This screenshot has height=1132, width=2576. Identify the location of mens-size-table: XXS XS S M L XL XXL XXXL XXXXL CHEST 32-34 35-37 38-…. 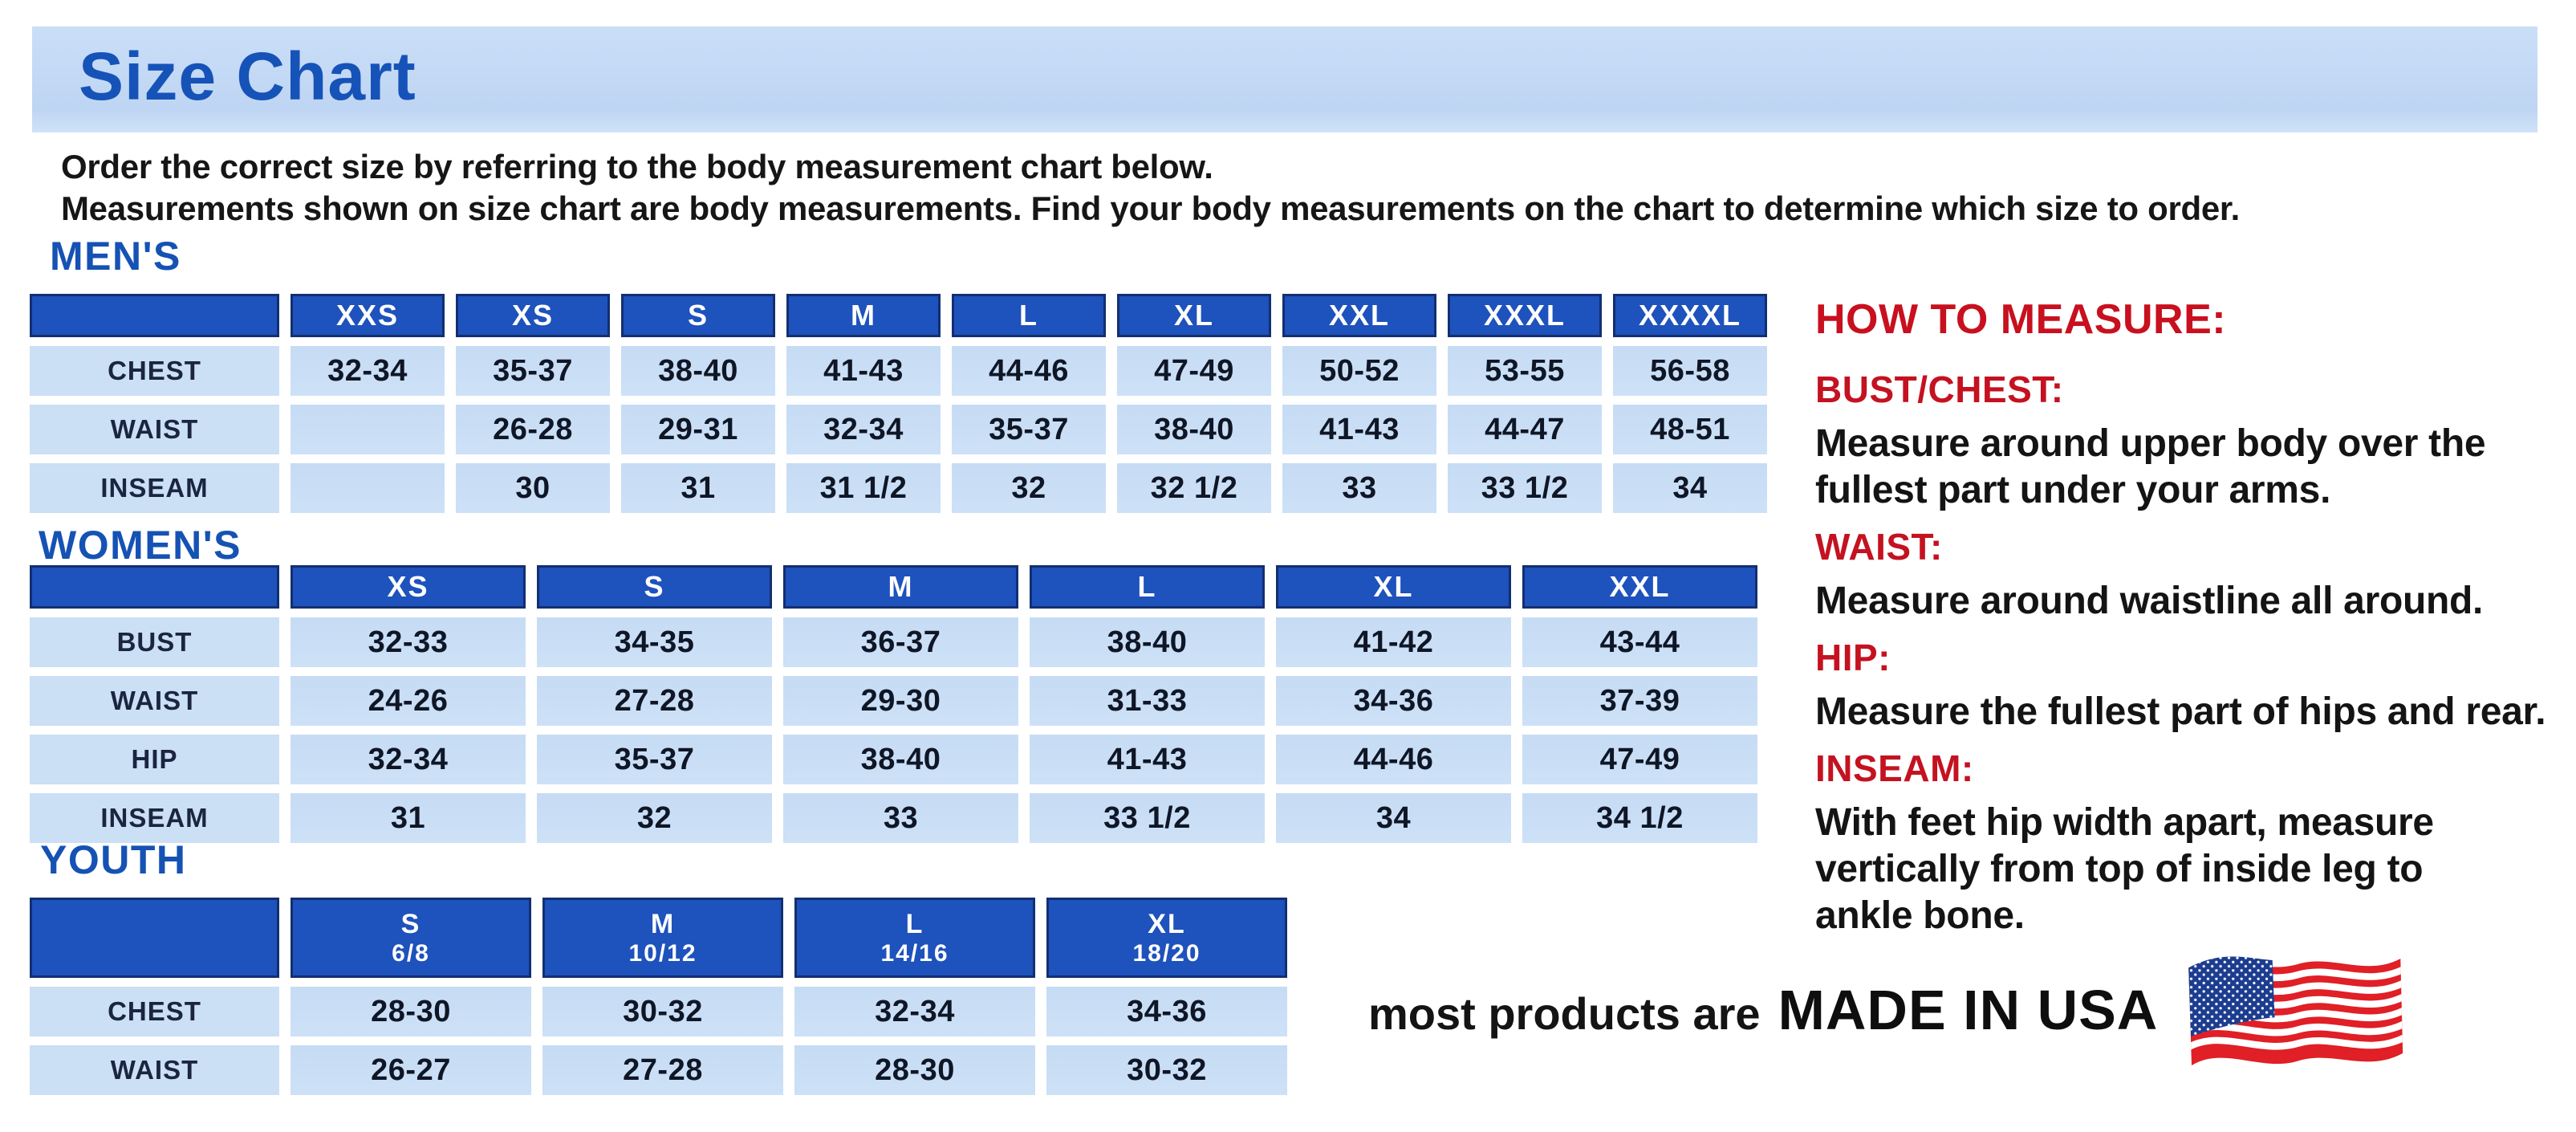
(898, 403).